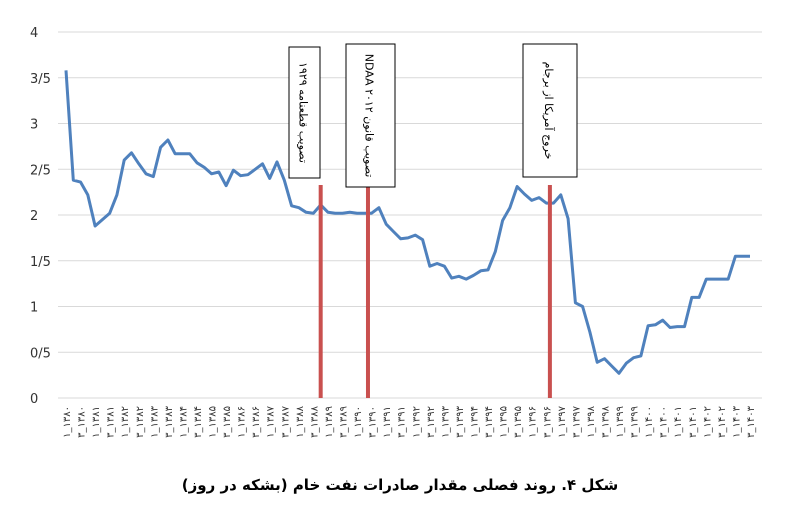 Image resolution: width=800 pixels, height=510 pixels. What do you see at coordinates (111, 422) in the screenshot?
I see `x-tick-label: ۳_۱۳۸۱` at bounding box center [111, 422].